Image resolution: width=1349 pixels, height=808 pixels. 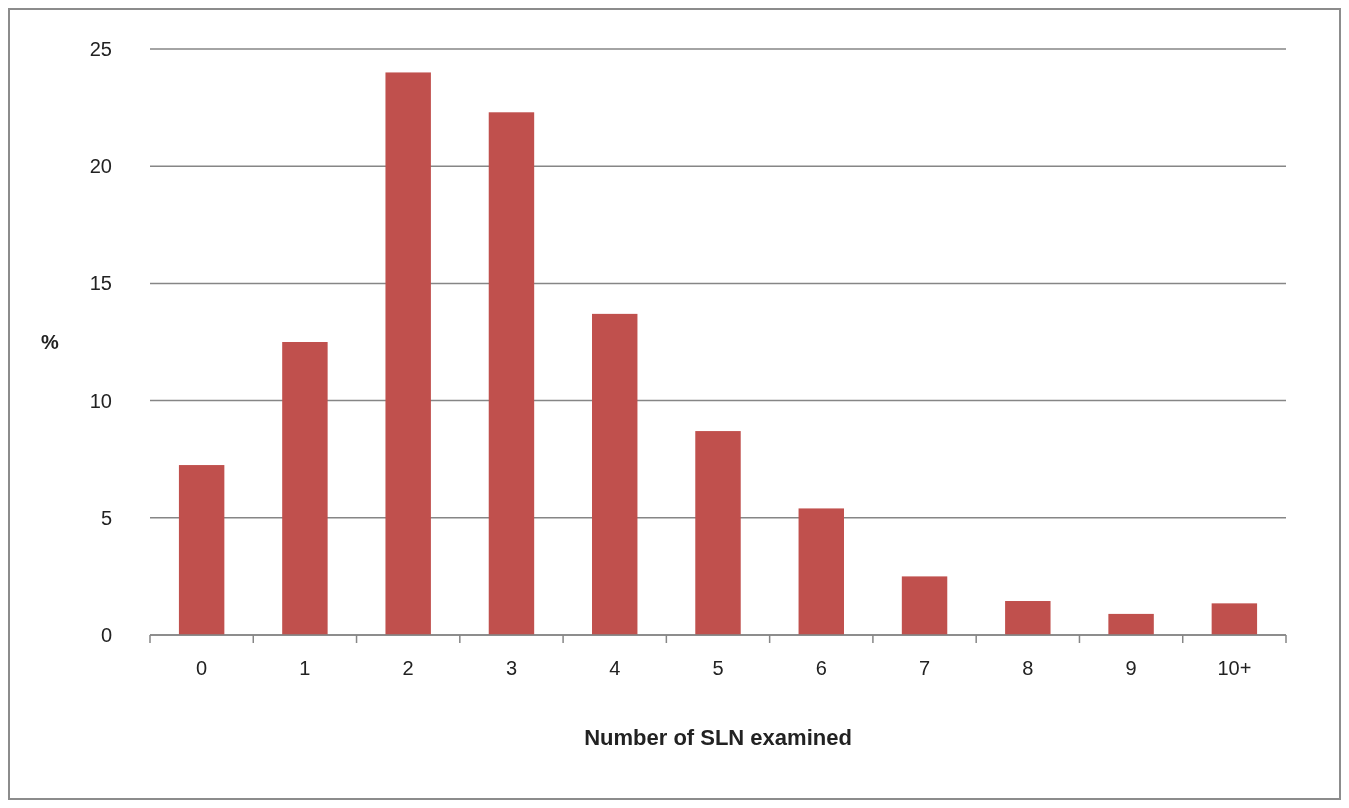 What do you see at coordinates (924, 668) in the screenshot?
I see `x-tick-label: 7` at bounding box center [924, 668].